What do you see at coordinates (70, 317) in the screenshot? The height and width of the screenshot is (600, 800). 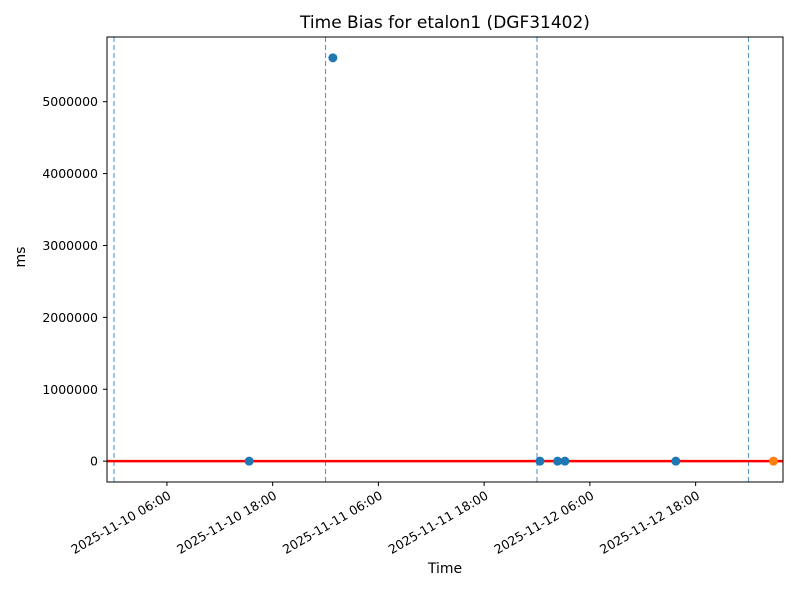 I see `y-tick-label: 2000000` at bounding box center [70, 317].